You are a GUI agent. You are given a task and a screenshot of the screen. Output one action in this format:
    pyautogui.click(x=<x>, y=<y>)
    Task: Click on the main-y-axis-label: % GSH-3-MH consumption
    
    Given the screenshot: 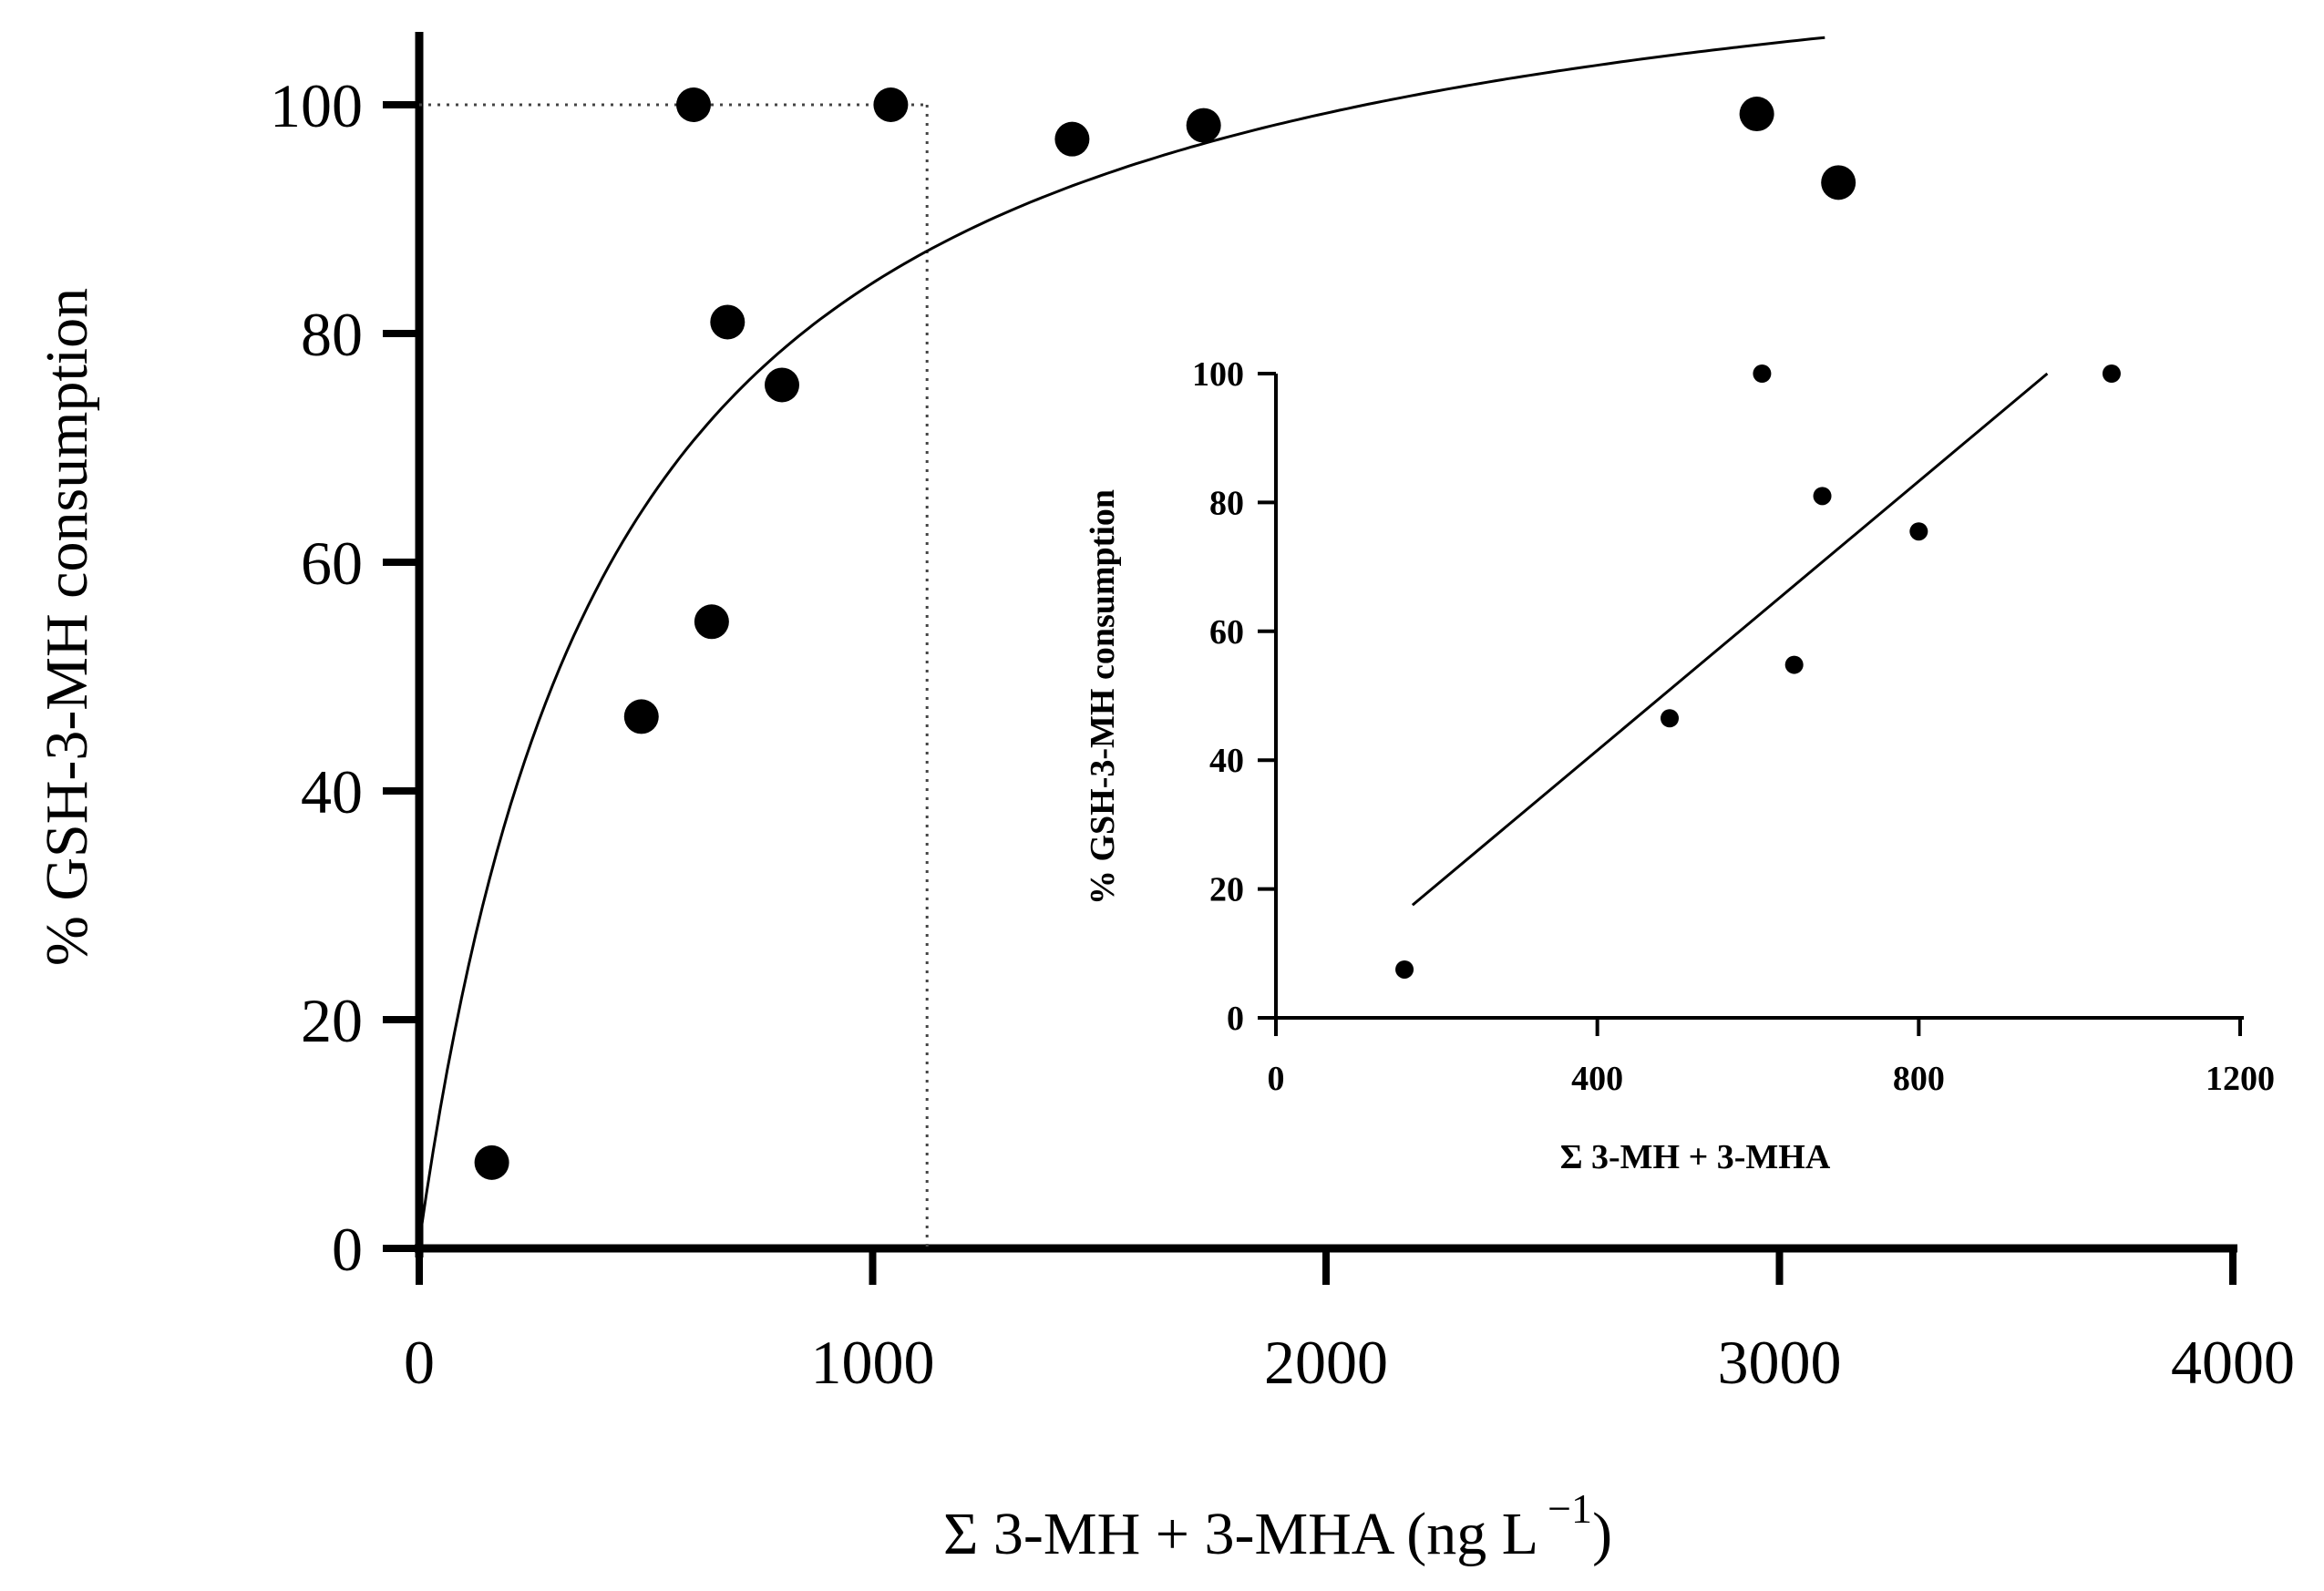 What is the action you would take?
    pyautogui.click(x=67, y=627)
    